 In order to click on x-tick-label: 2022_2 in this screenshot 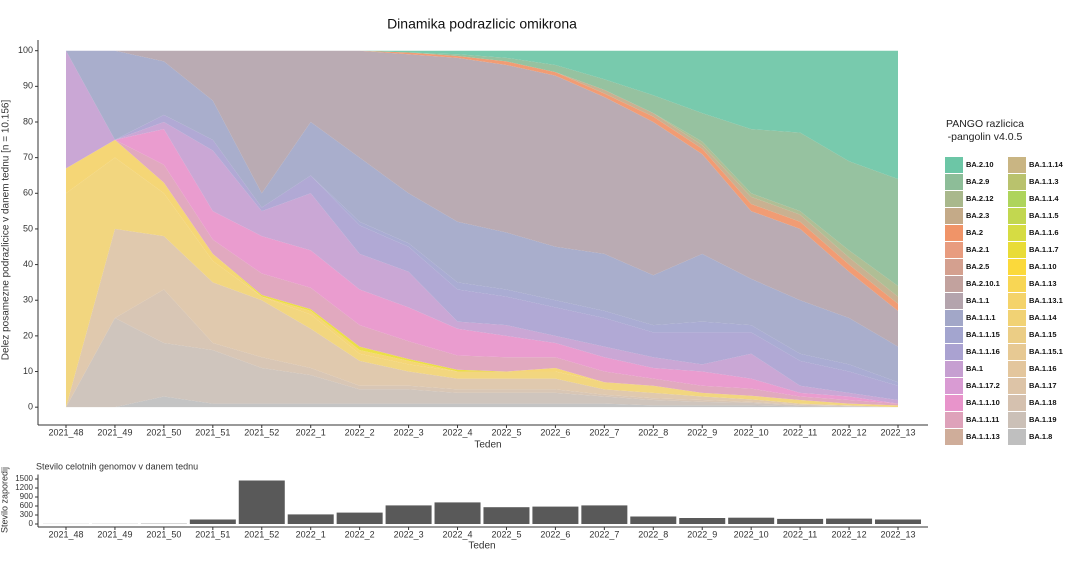, I will do `click(360, 534)`.